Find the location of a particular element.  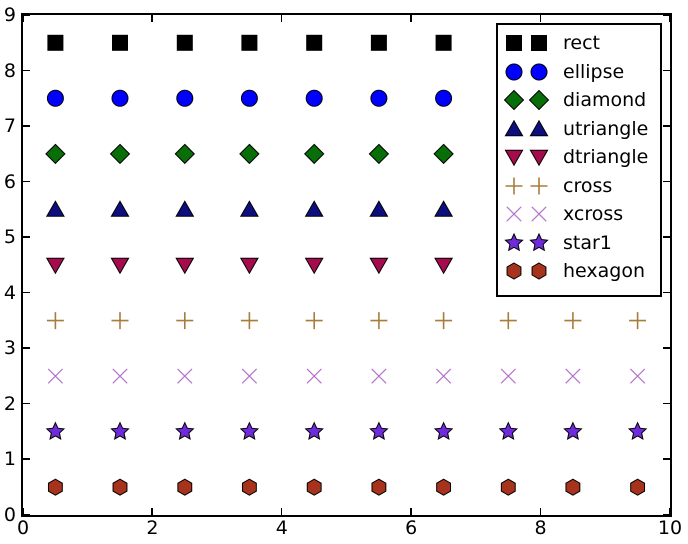

legend-entry-rect: rect is located at coordinates (579, 43).